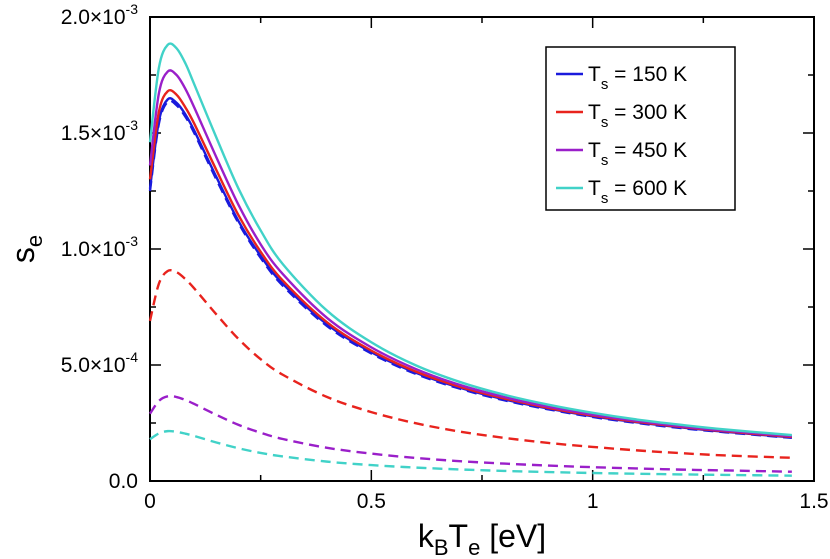 The width and height of the screenshot is (830, 559). What do you see at coordinates (813, 501) in the screenshot?
I see `x-tick-label: 1.5` at bounding box center [813, 501].